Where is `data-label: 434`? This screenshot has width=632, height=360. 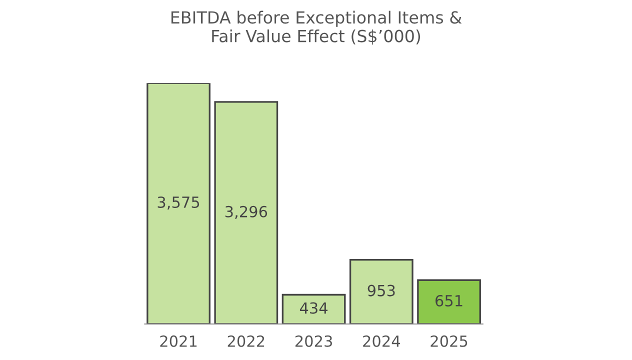
data-label: 434 is located at coordinates (314, 308).